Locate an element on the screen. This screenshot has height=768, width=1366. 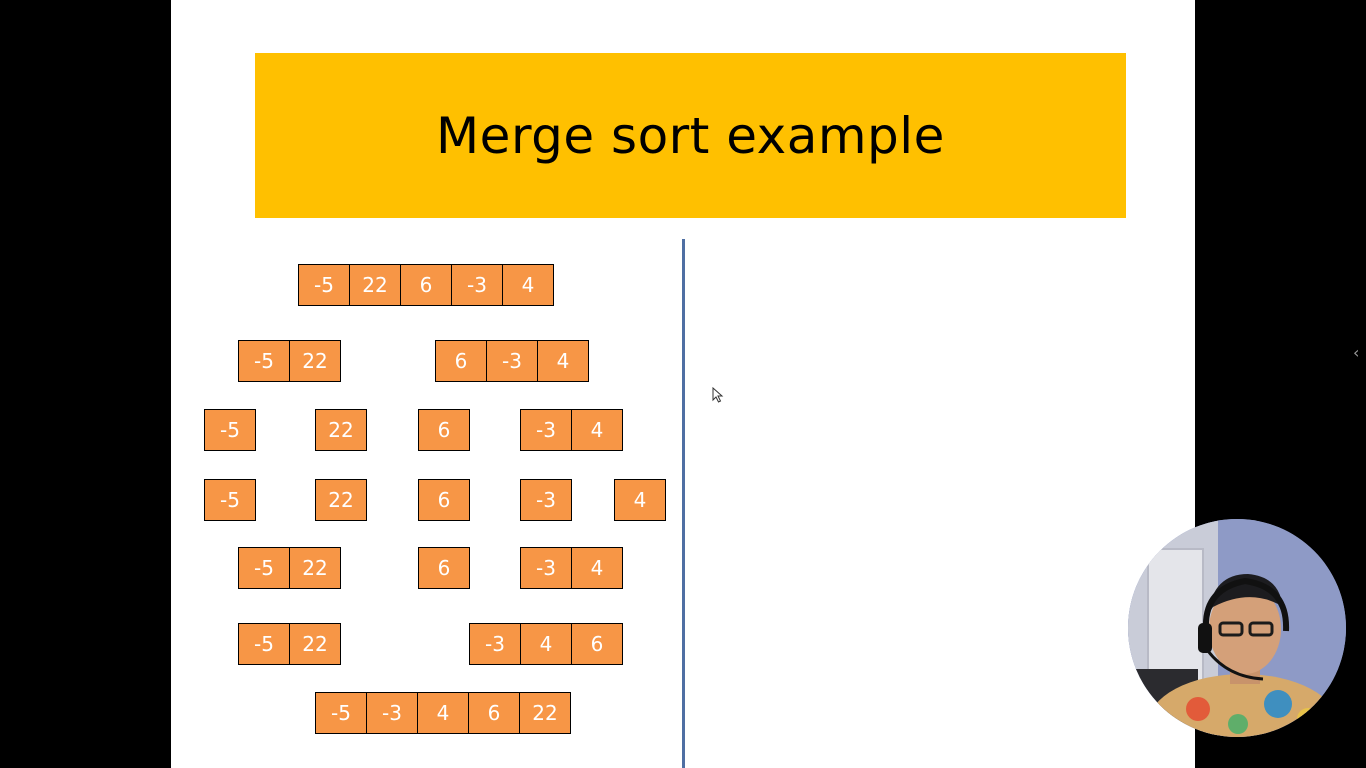
title-banner: Merge sort example is located at coordinates (690, 135).